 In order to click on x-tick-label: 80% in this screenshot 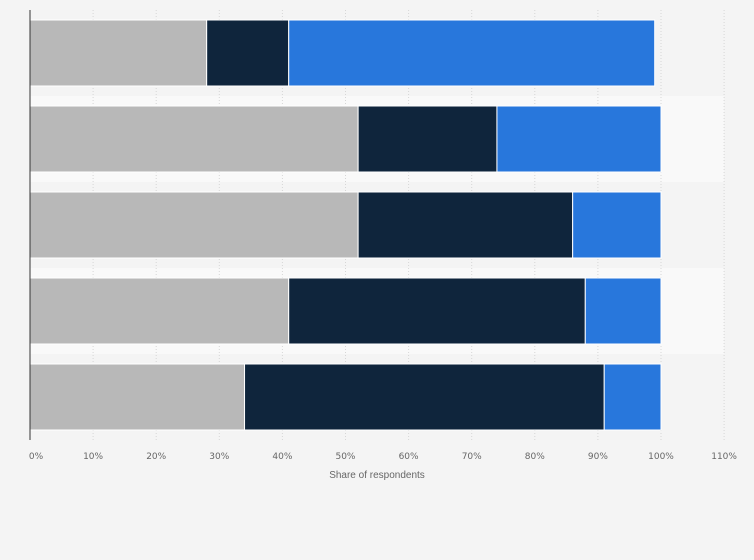, I will do `click(535, 457)`.